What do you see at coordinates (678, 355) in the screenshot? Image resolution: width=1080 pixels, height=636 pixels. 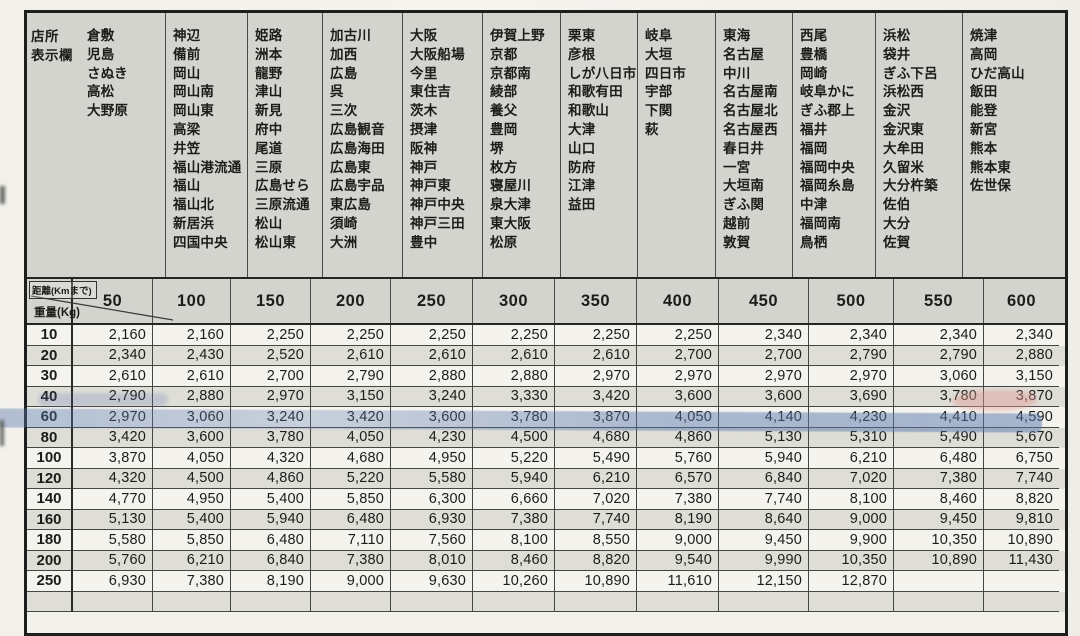 I see `rate-cell: 2,700` at bounding box center [678, 355].